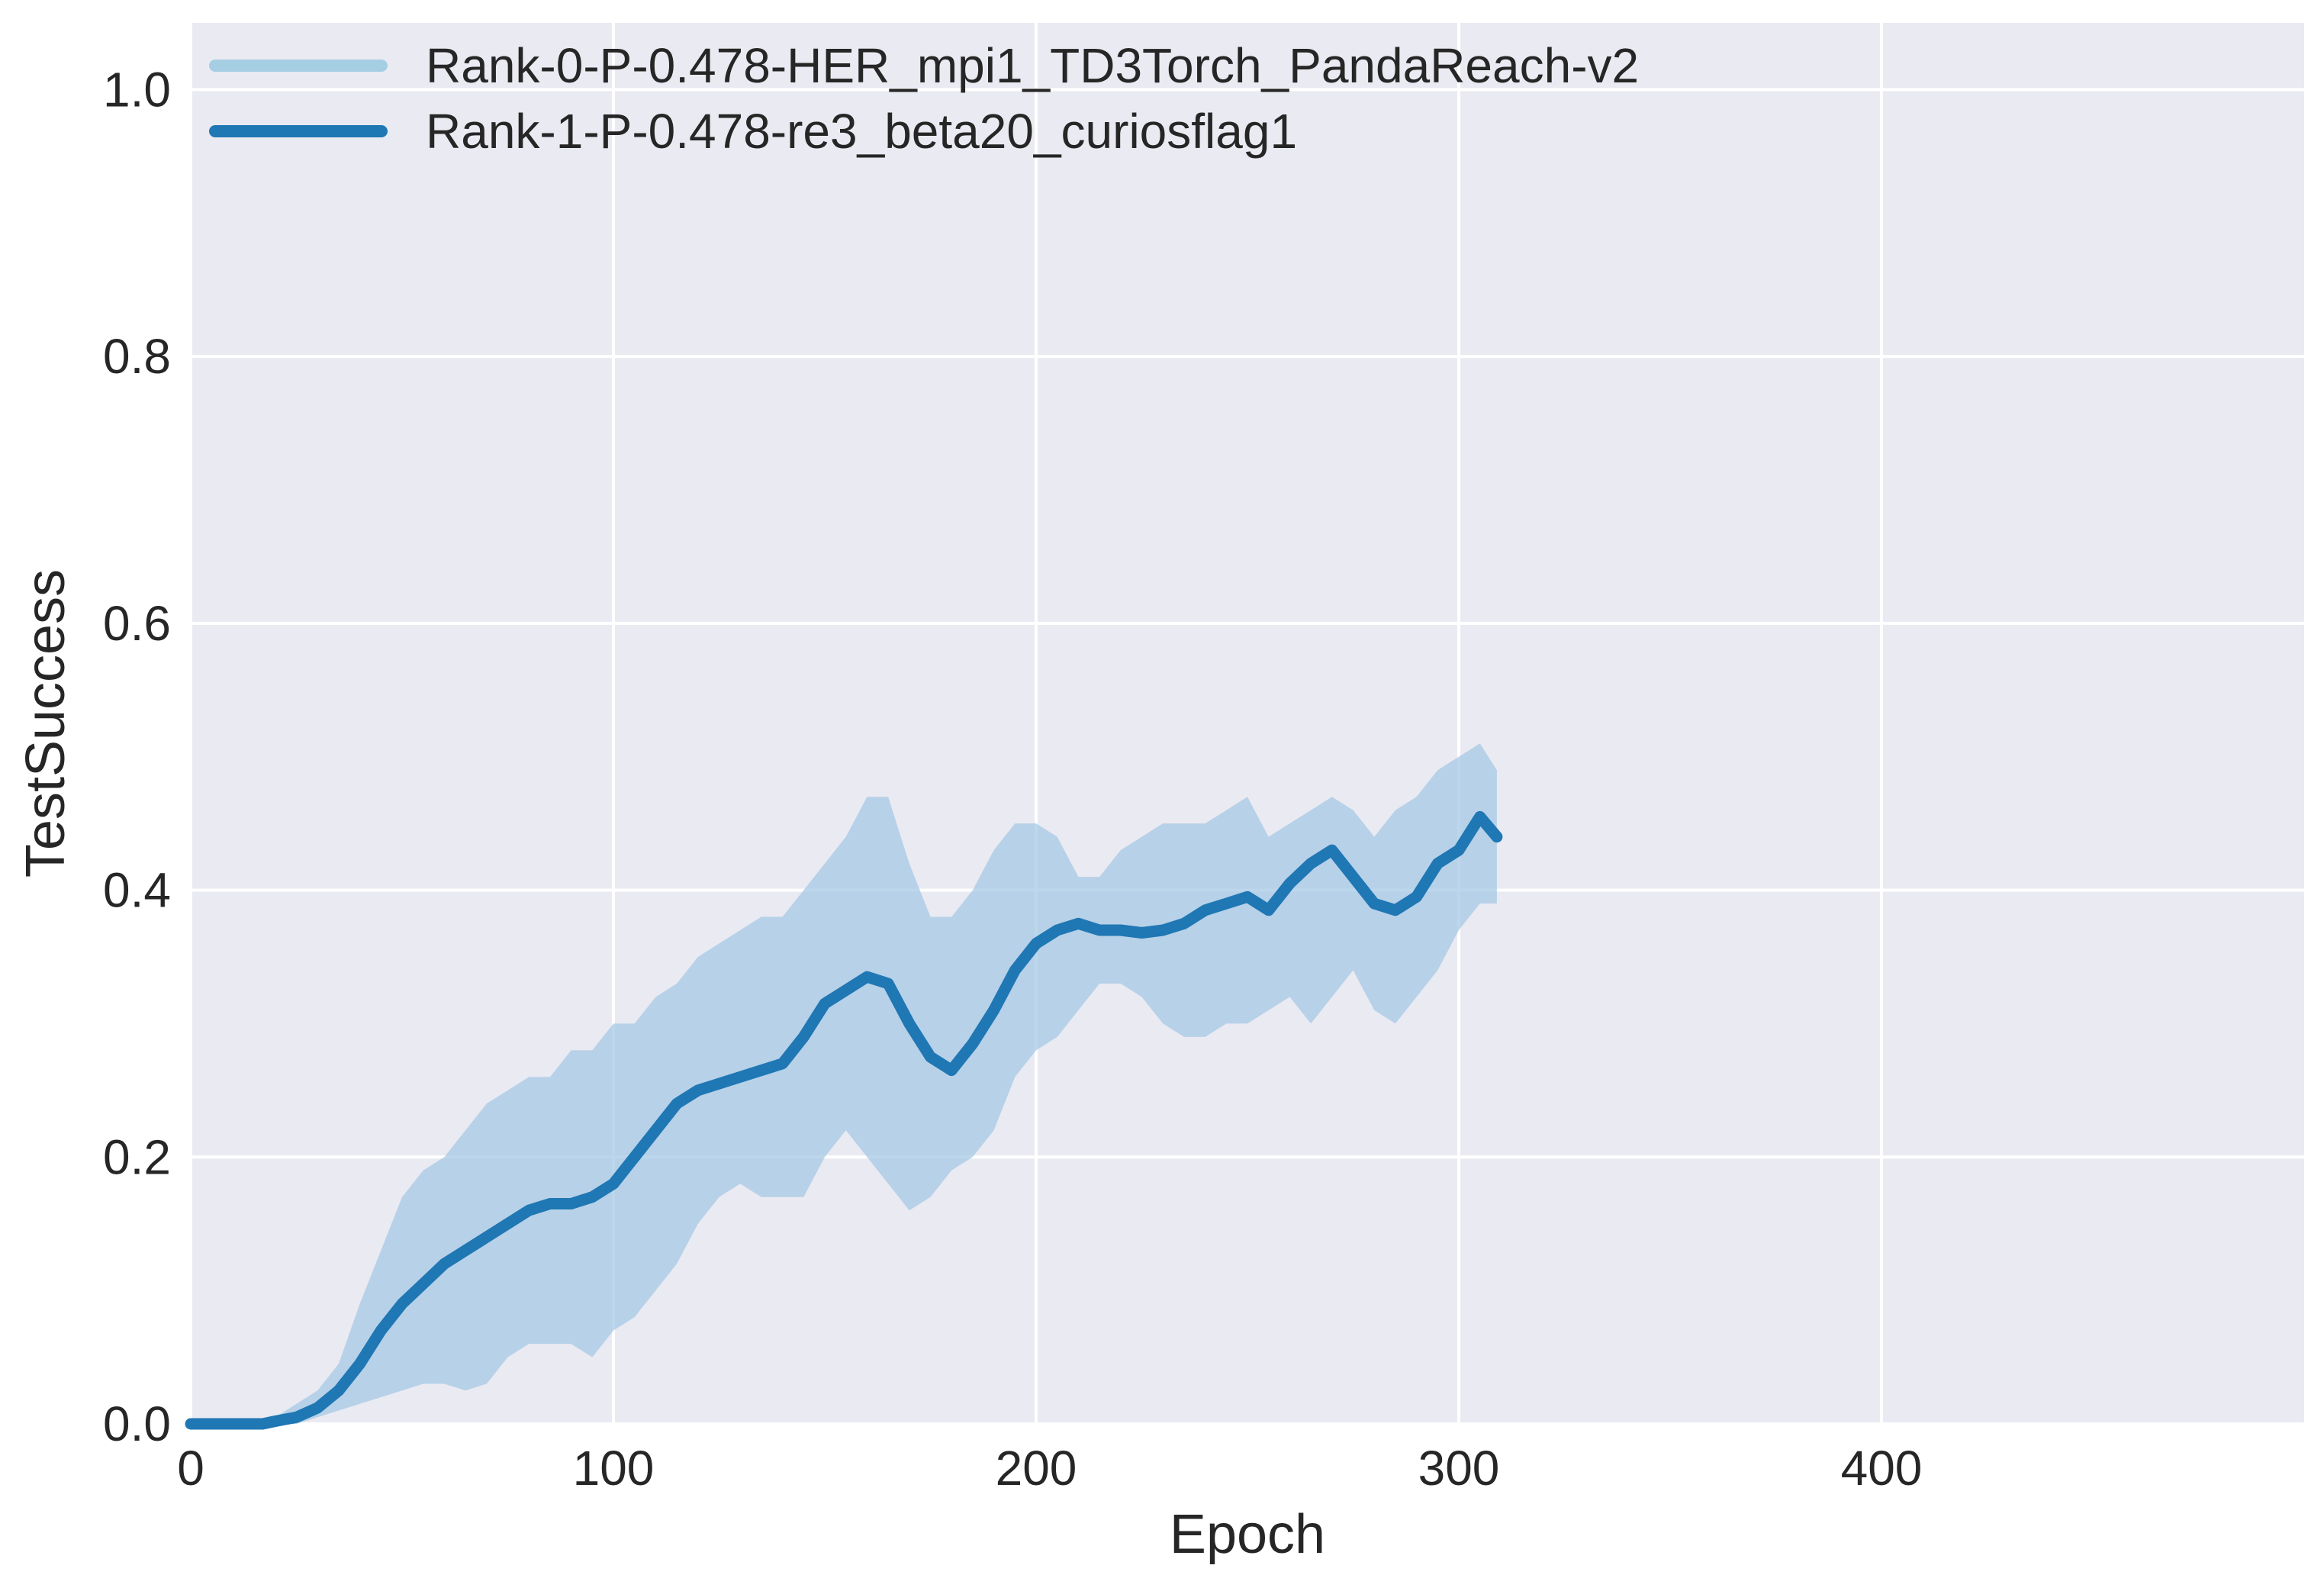 The width and height of the screenshot is (2324, 1591). What do you see at coordinates (614, 1468) in the screenshot?
I see `x-tick-label: 100` at bounding box center [614, 1468].